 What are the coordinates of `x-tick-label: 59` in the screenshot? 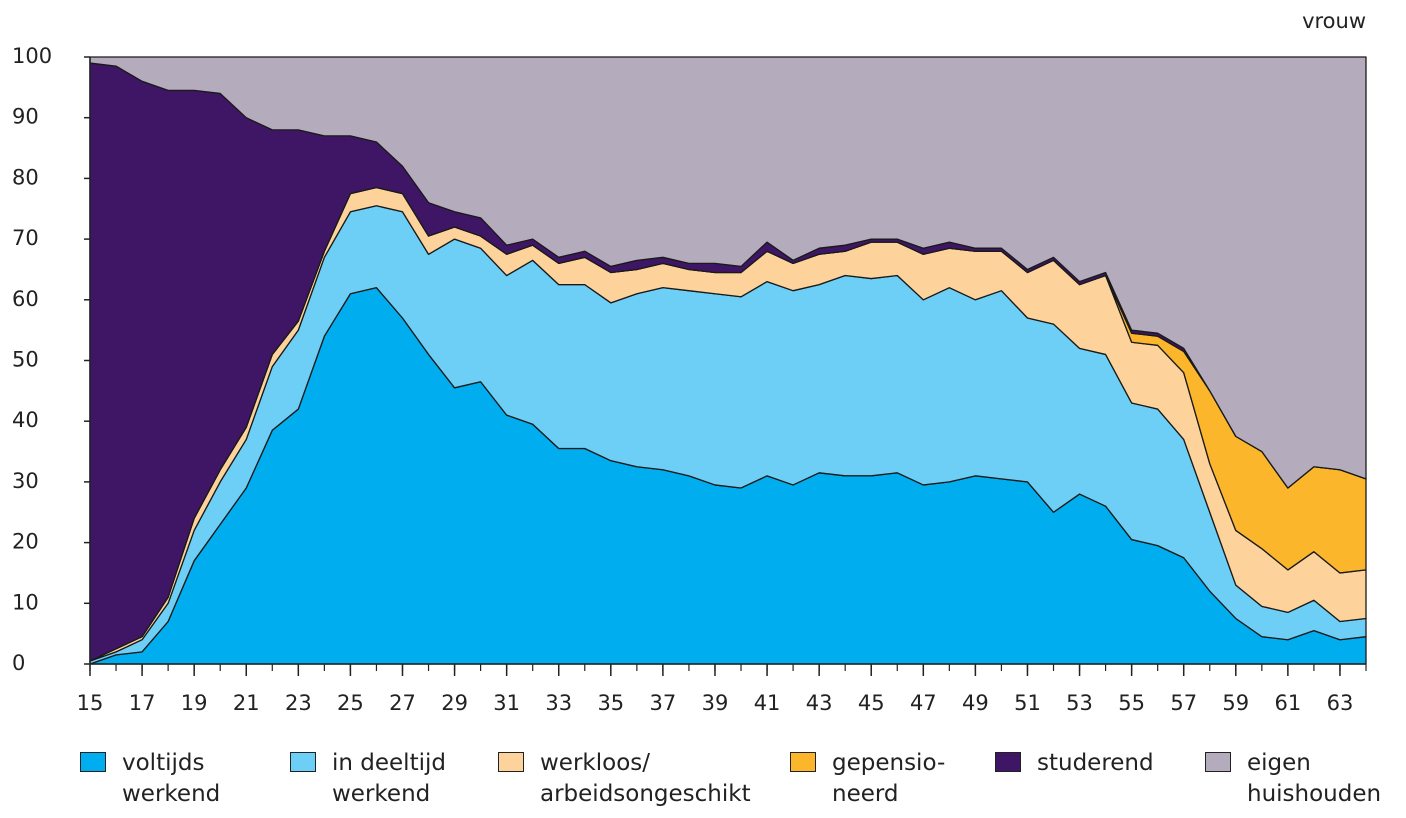 It's located at (1235, 703).